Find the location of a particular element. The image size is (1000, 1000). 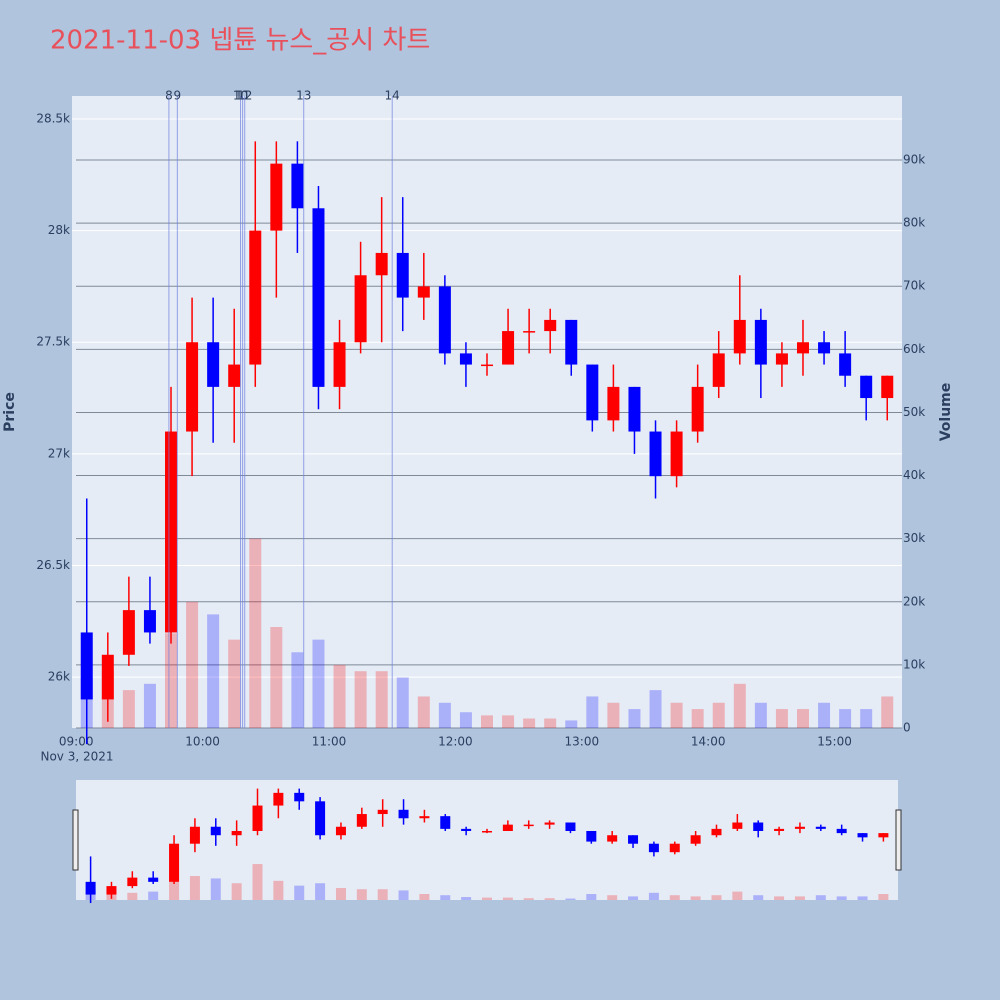

y2-tick-label: 50k is located at coordinates (914, 412).